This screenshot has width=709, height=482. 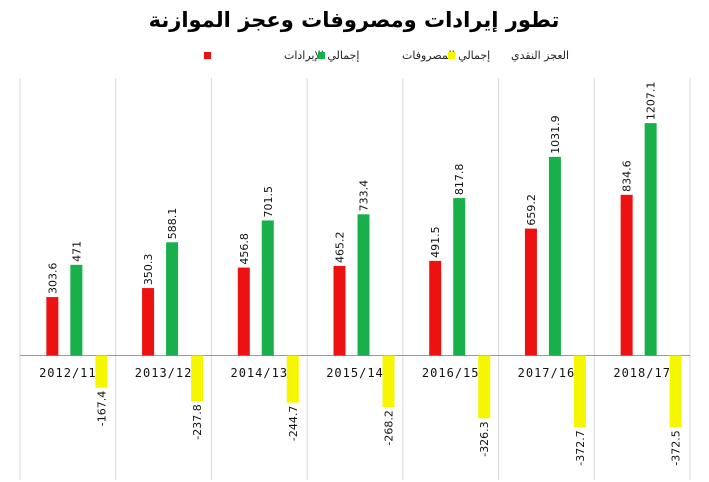 What do you see at coordinates (244, 249) in the screenshot?
I see `data-label-s0-c2: 456.8` at bounding box center [244, 249].